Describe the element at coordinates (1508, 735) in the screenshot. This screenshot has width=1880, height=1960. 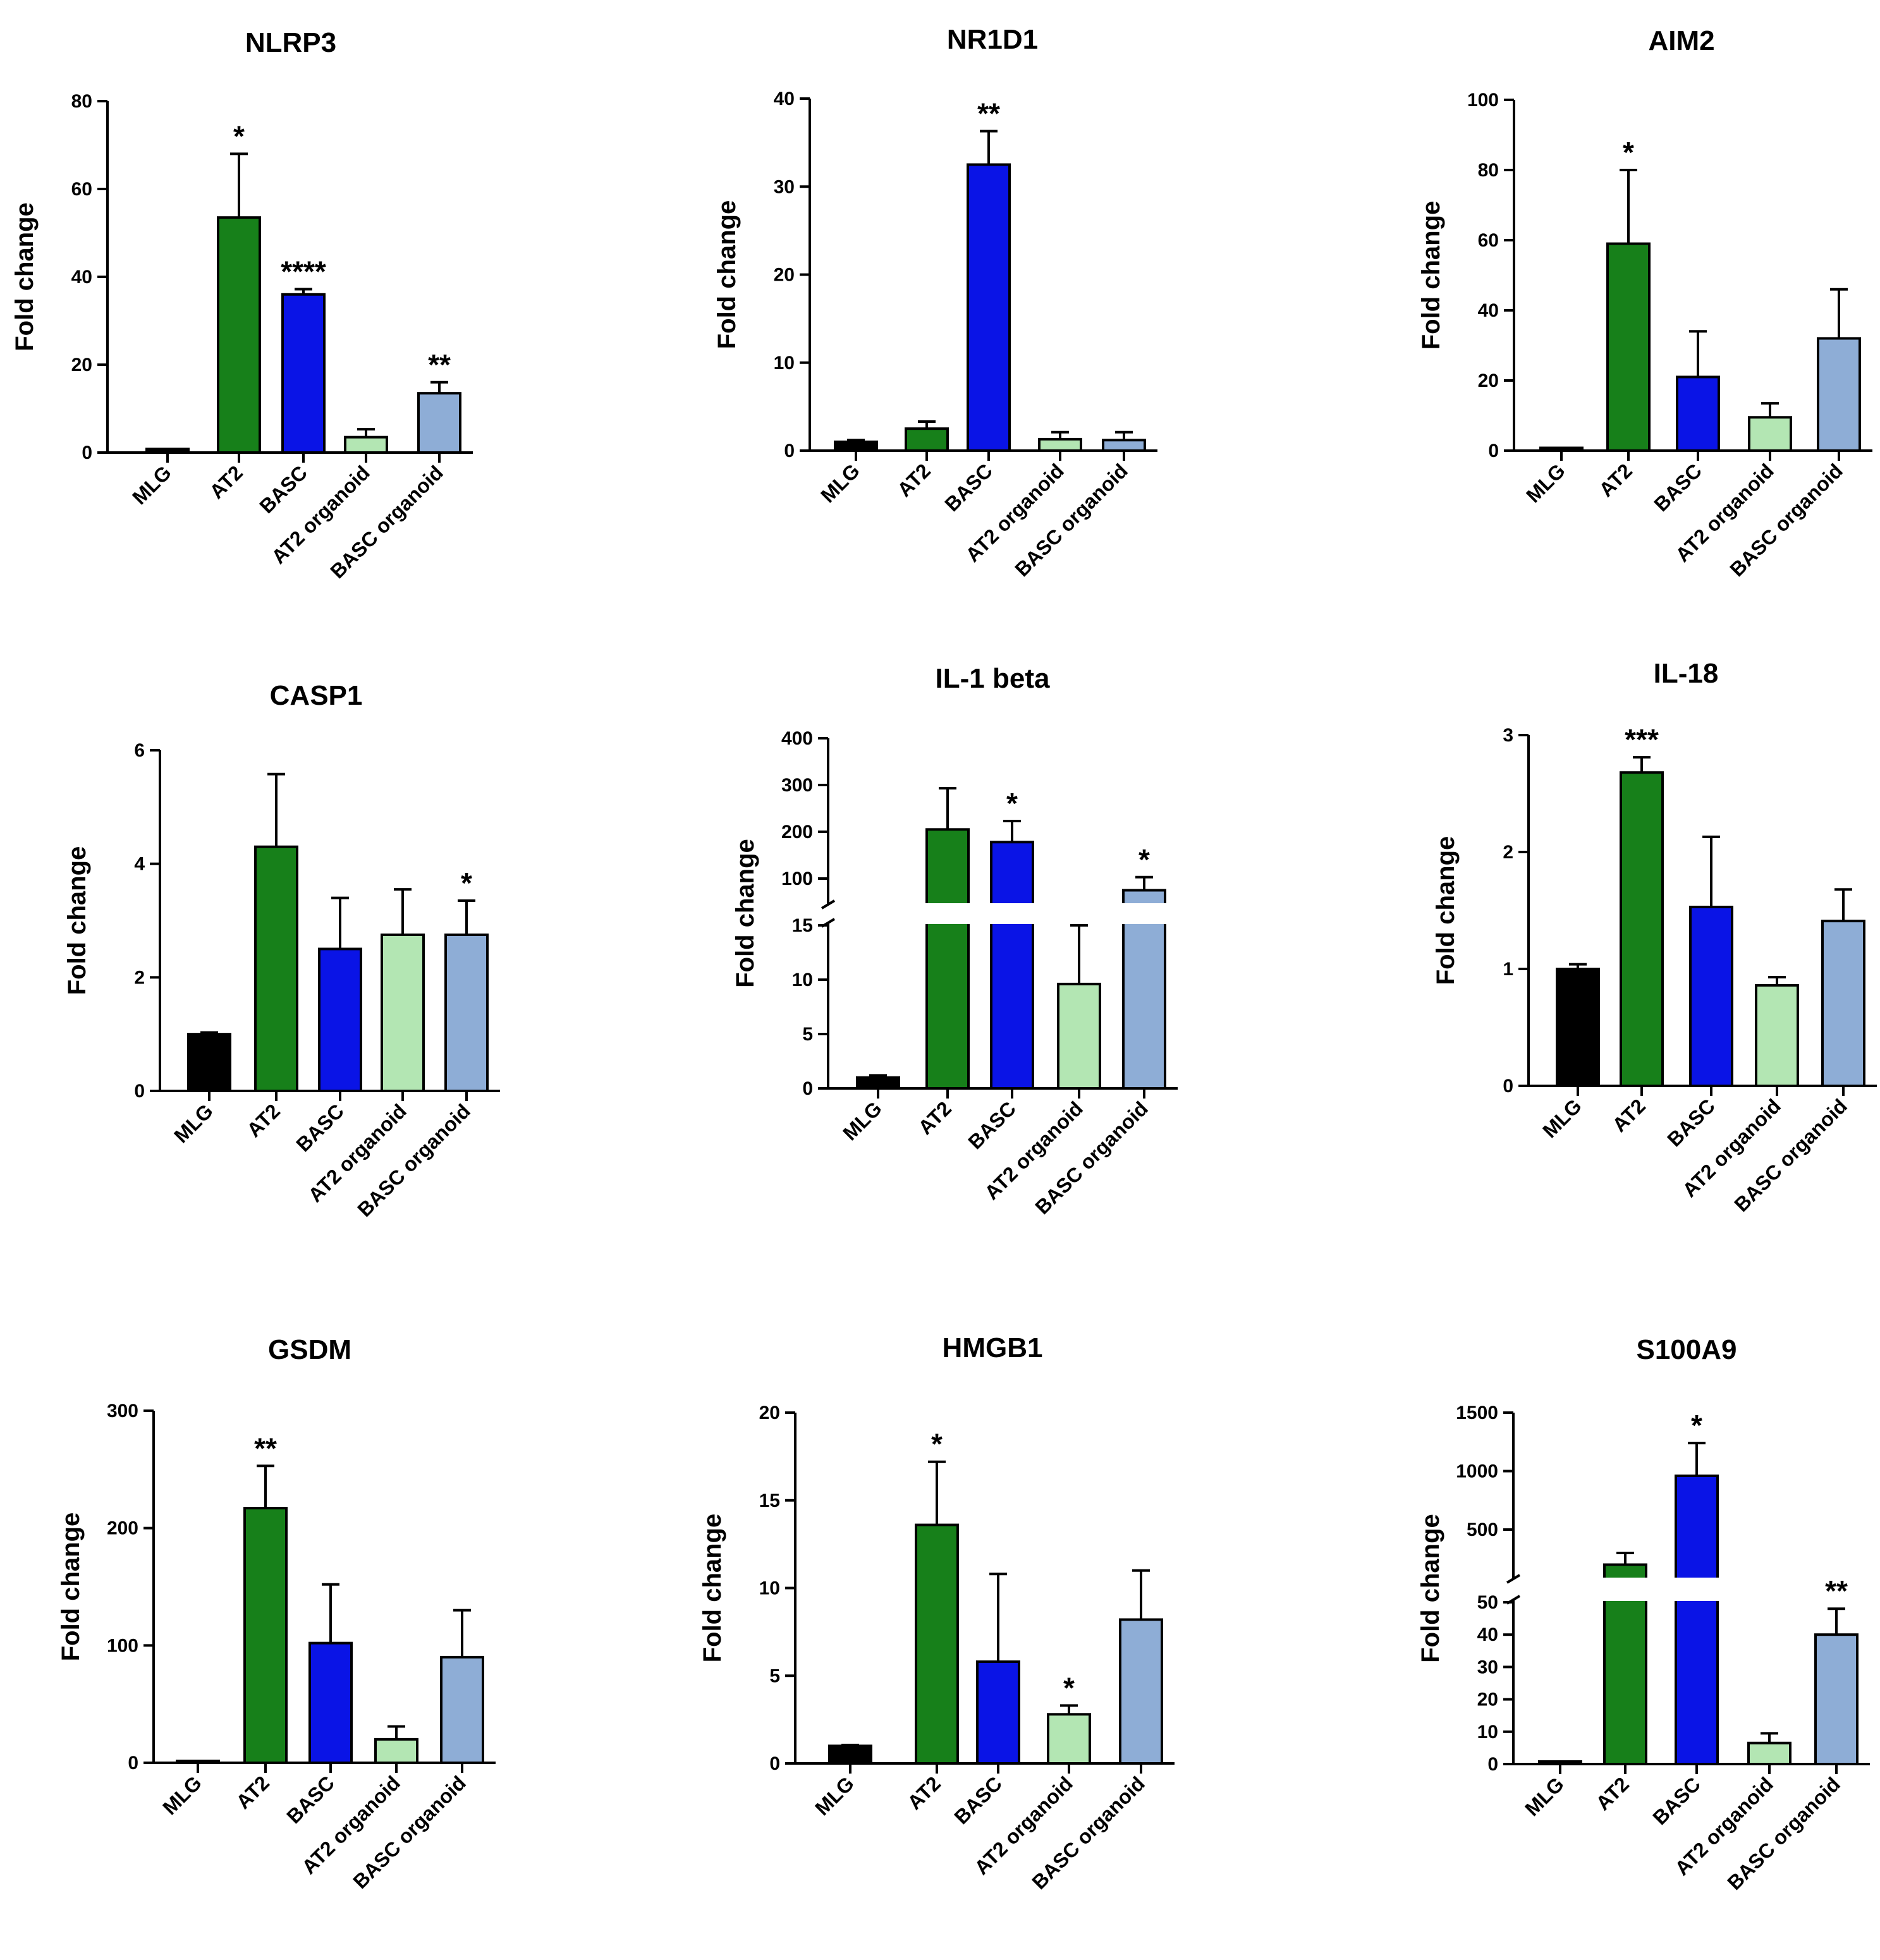
I see `y-tick-label: 3` at that location.